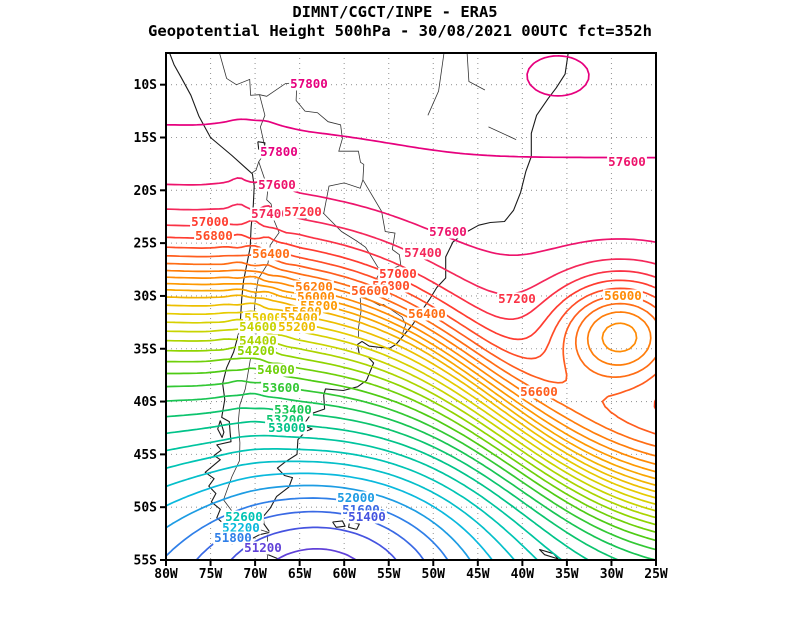 The image size is (800, 618). Describe the element at coordinates (656, 574) in the screenshot. I see `x-axis-tick-label: 25W` at that location.